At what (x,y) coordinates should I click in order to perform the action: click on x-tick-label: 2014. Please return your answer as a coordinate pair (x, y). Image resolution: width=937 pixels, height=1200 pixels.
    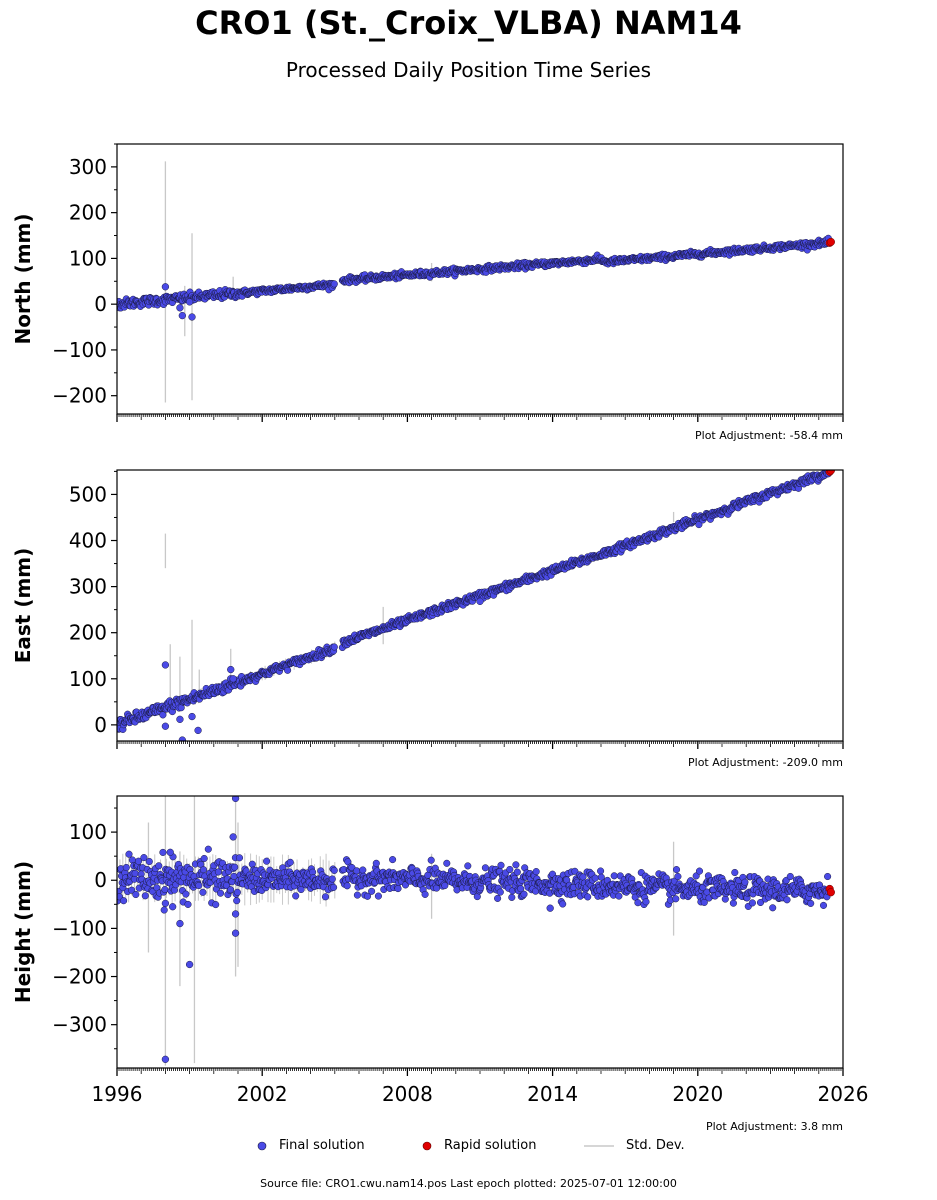
    Looking at the image, I should click on (552, 1094).